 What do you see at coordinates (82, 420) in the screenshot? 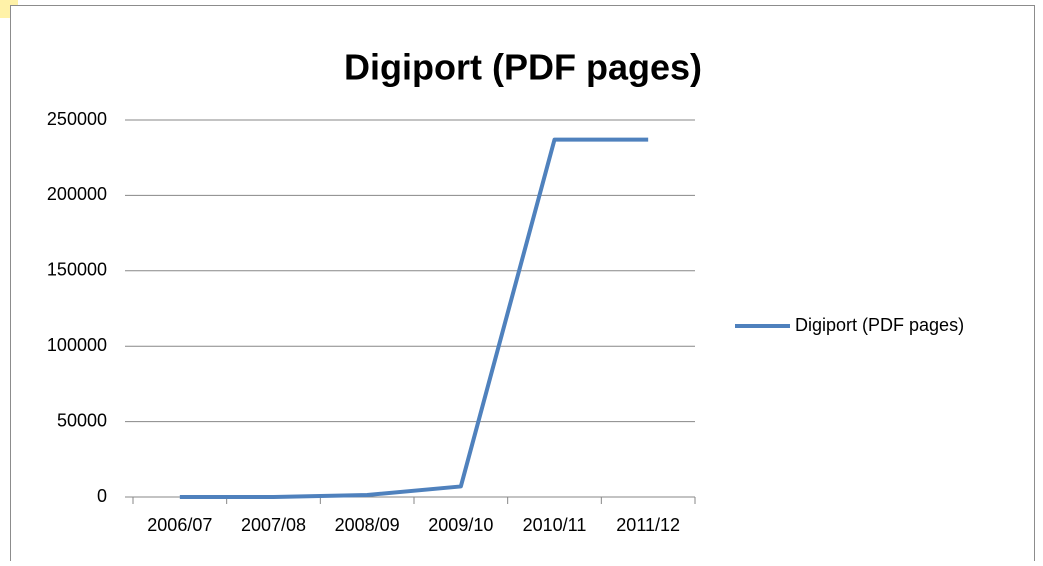
I see `y-tick-label: 50000` at bounding box center [82, 420].